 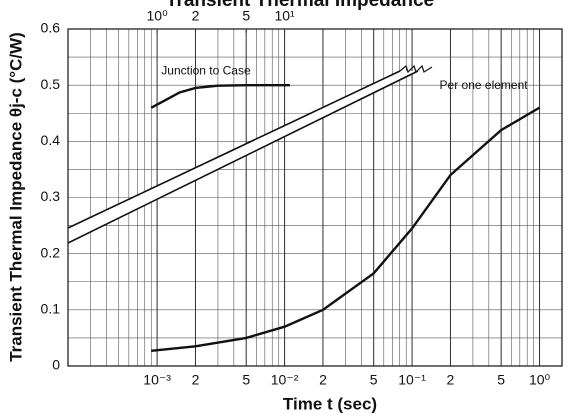 I want to click on y-tick-label: 0.2, so click(x=51, y=252).